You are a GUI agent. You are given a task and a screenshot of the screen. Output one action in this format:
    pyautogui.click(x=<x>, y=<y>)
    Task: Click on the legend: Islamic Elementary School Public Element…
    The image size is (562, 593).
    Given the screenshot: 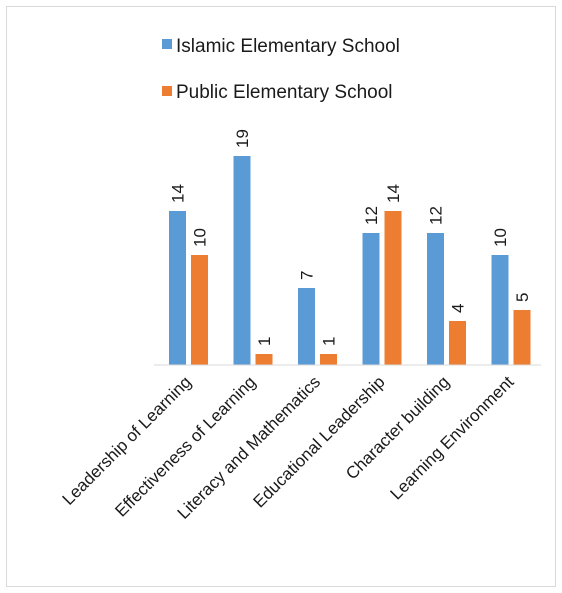 What is the action you would take?
    pyautogui.click(x=281, y=69)
    